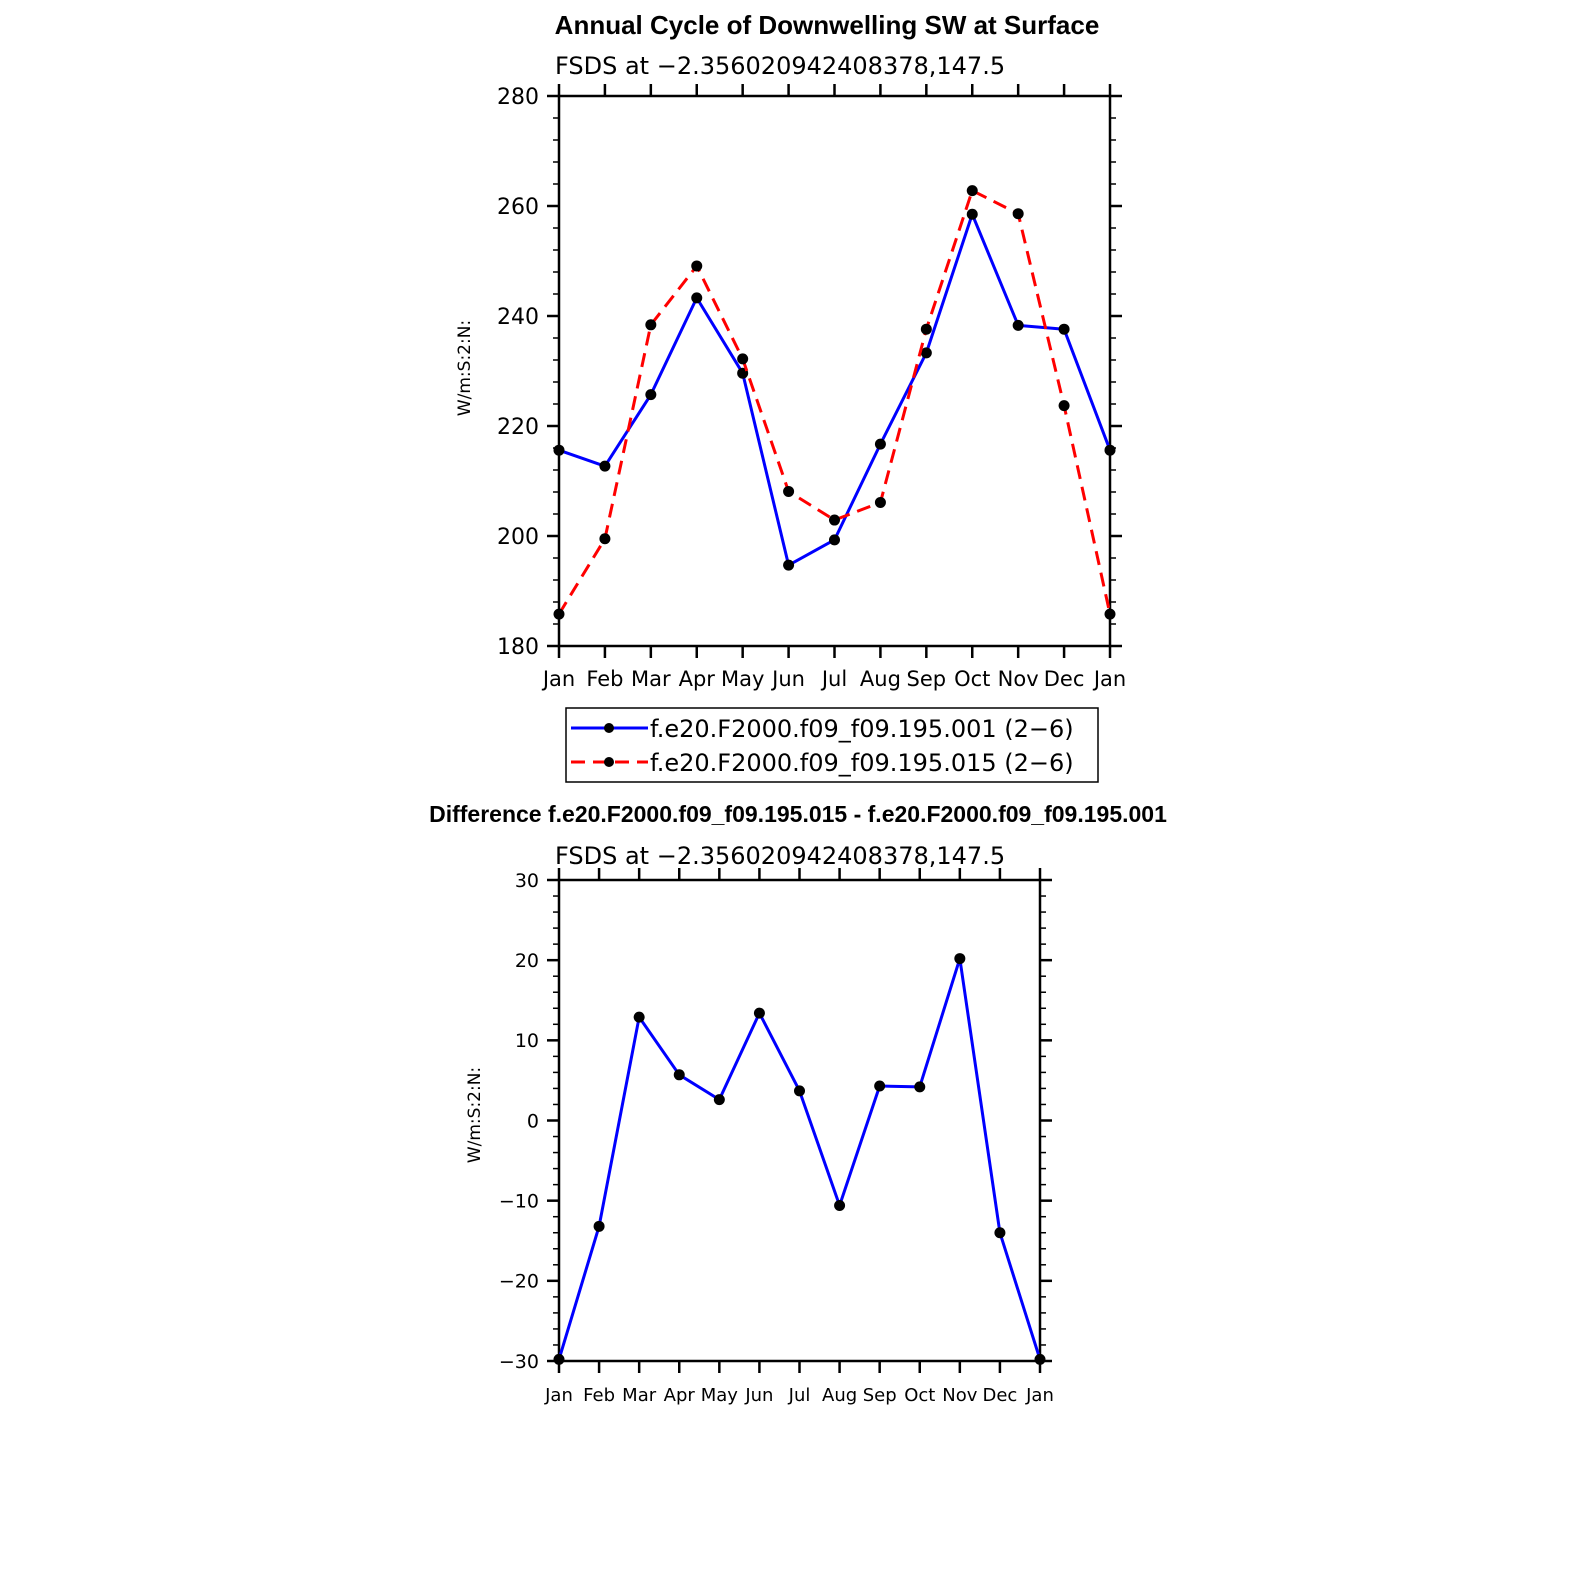 The image size is (1574, 1574). What do you see at coordinates (862, 763) in the screenshot?
I see `legend-label-series-2: f.e20.F2000.f09_f09.195.015 (2−6)` at bounding box center [862, 763].